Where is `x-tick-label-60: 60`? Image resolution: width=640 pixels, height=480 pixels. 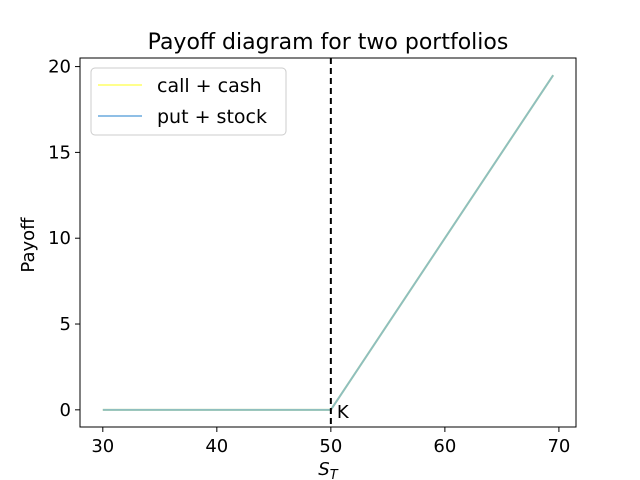
x-tick-label-60: 60 is located at coordinates (444, 446).